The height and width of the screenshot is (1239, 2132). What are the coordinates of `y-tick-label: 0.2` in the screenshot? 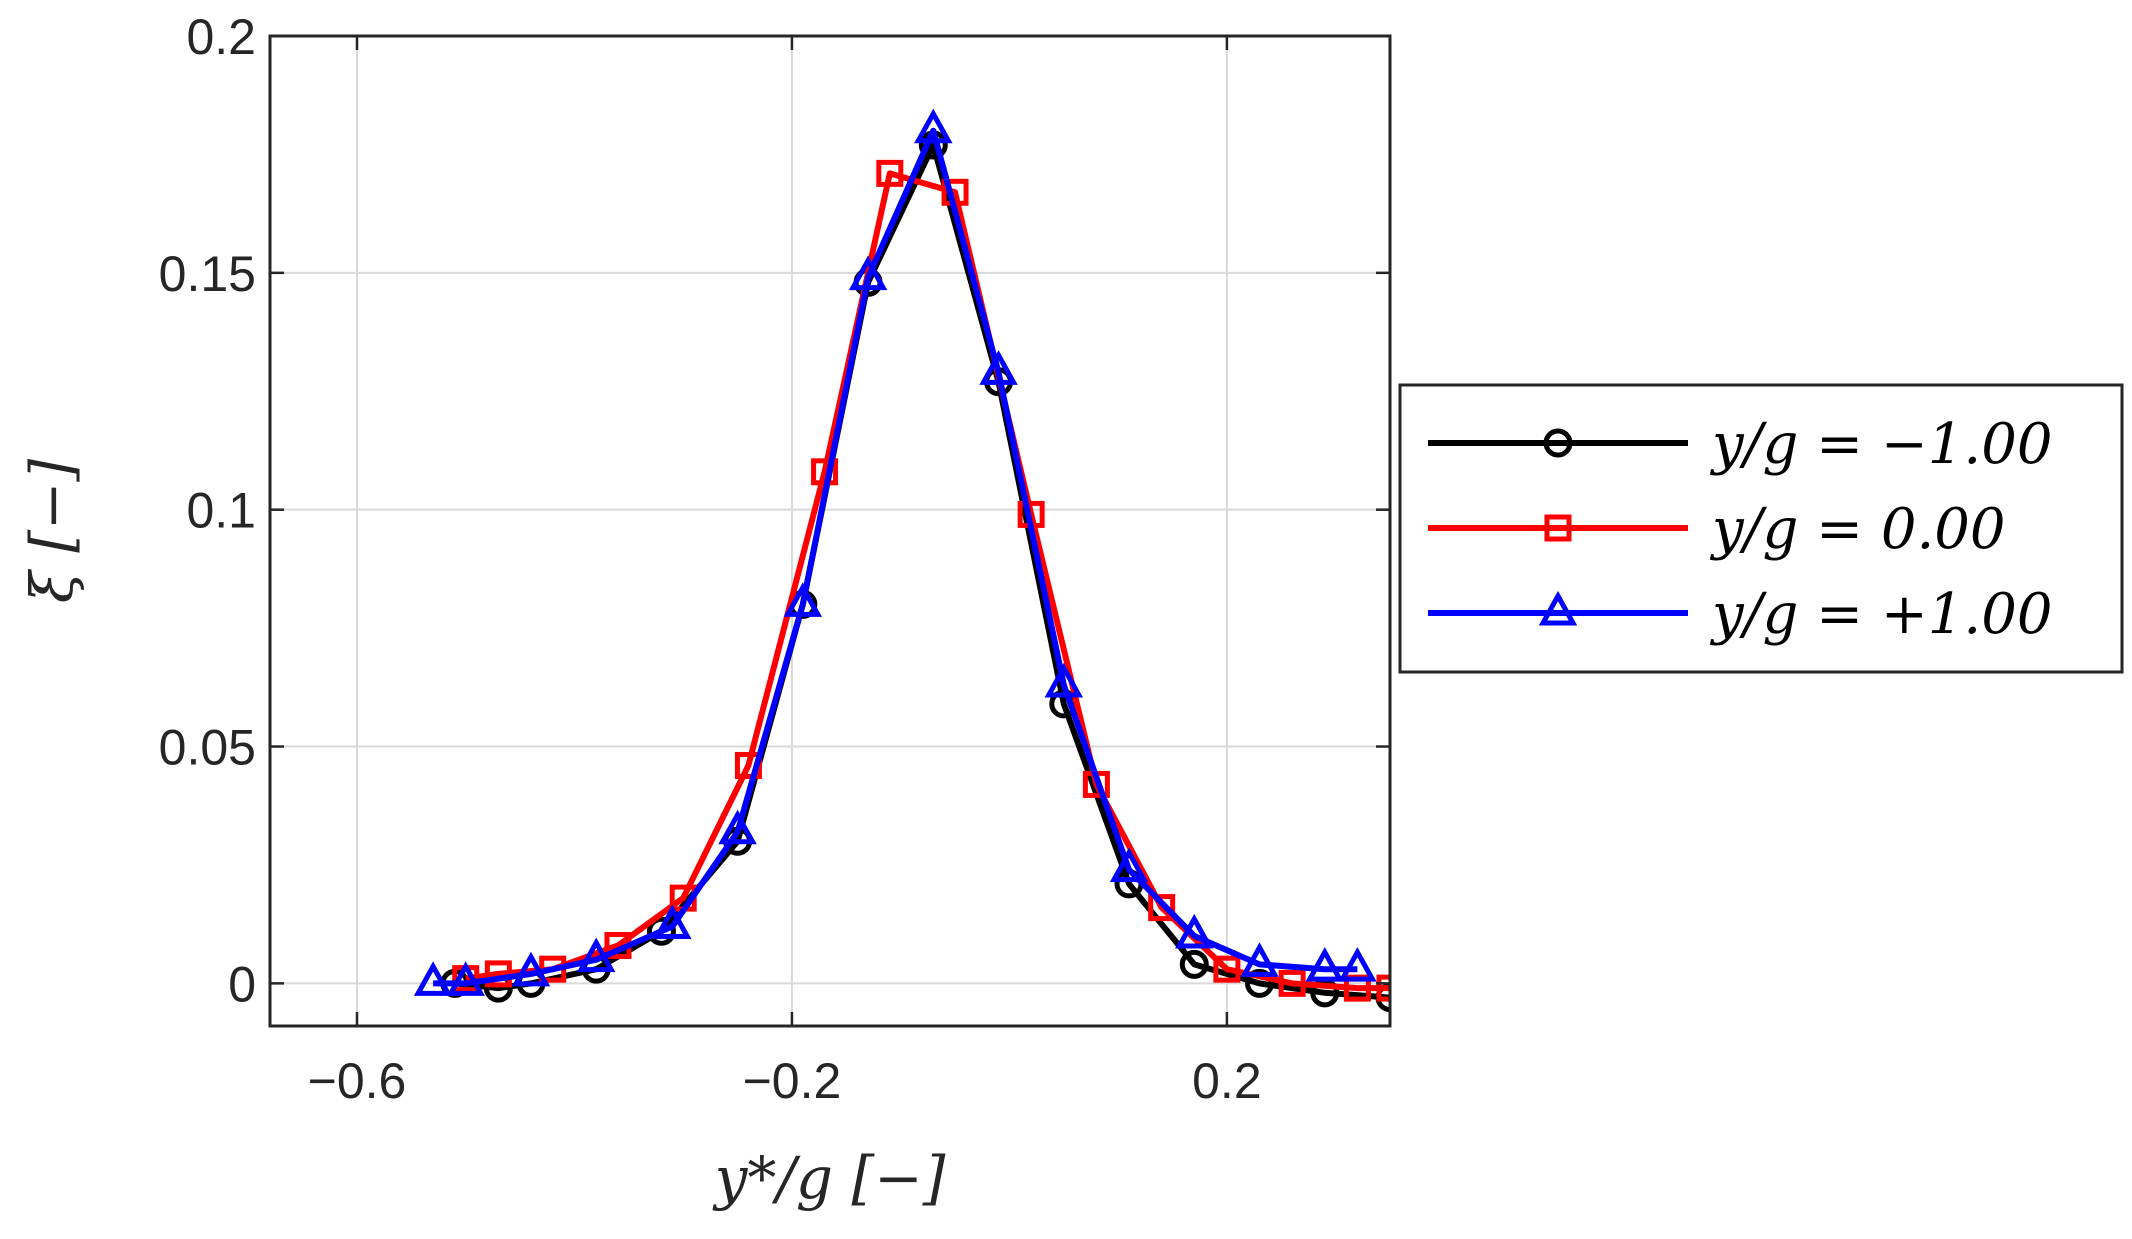 It's located at (221, 37).